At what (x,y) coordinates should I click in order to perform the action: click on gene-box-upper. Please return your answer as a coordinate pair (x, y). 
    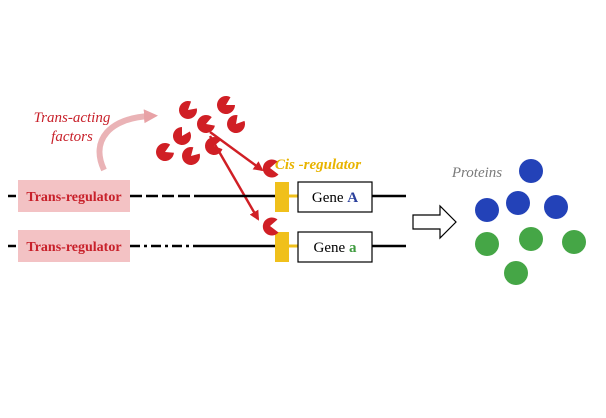
    Looking at the image, I should click on (335, 197).